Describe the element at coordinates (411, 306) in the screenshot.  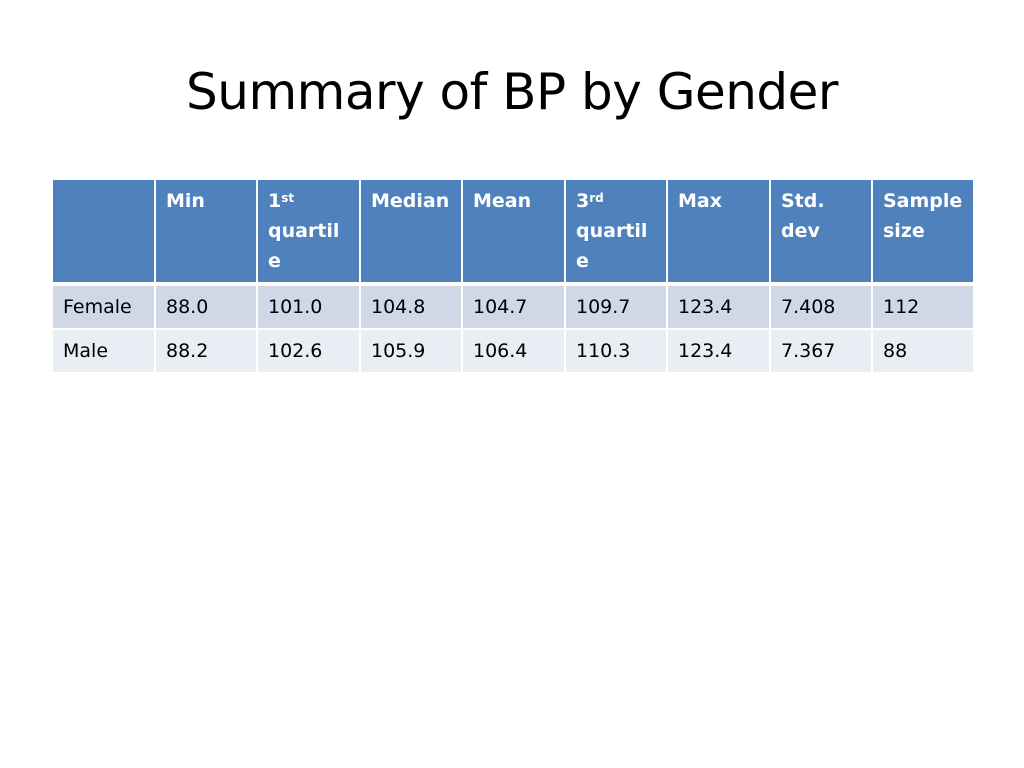
I see `cell-median: 104.8` at that location.